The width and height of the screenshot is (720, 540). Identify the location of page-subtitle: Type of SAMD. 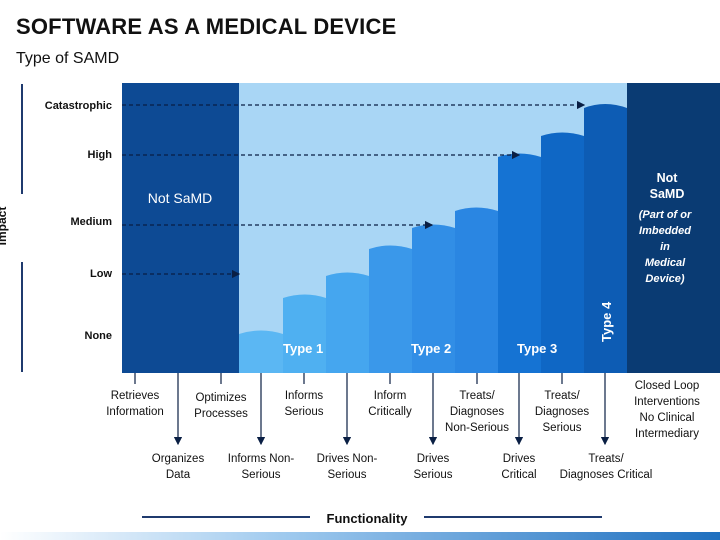
(68, 58).